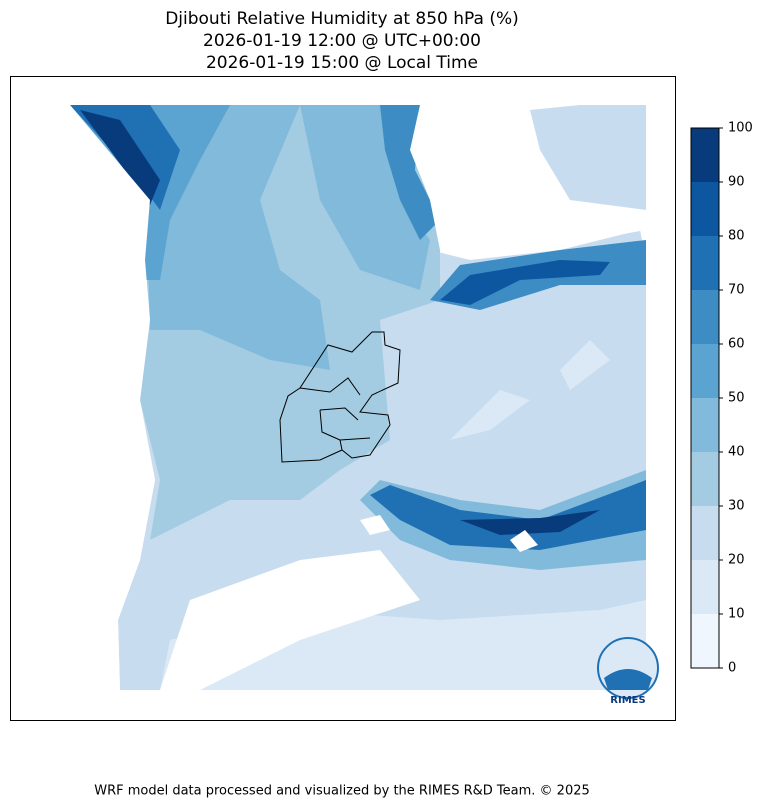 The image size is (764, 808). Describe the element at coordinates (736, 398) in the screenshot. I see `colorbar-tick-label: 50` at that location.